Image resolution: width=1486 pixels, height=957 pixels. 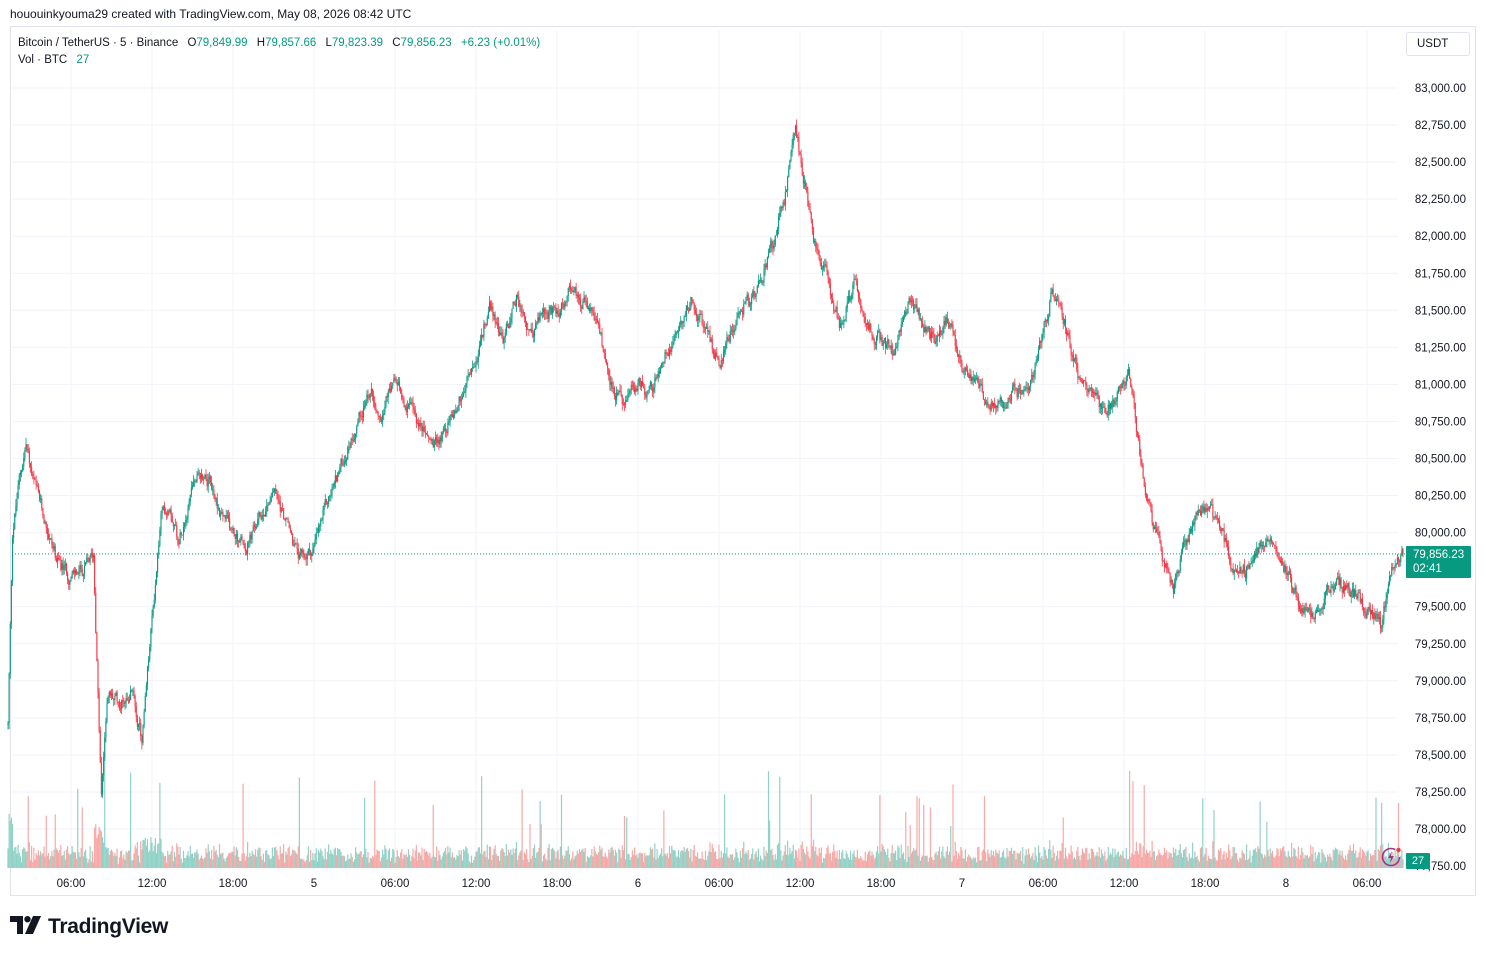 What do you see at coordinates (1438, 44) in the screenshot?
I see `currency-button: USDT` at bounding box center [1438, 44].